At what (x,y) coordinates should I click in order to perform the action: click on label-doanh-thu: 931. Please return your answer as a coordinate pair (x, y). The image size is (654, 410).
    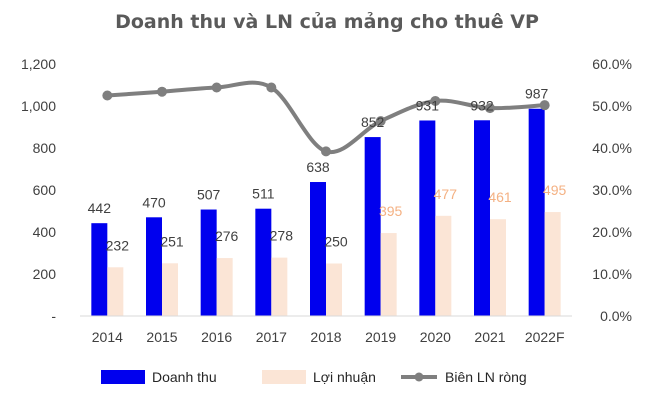
    Looking at the image, I should click on (428, 105).